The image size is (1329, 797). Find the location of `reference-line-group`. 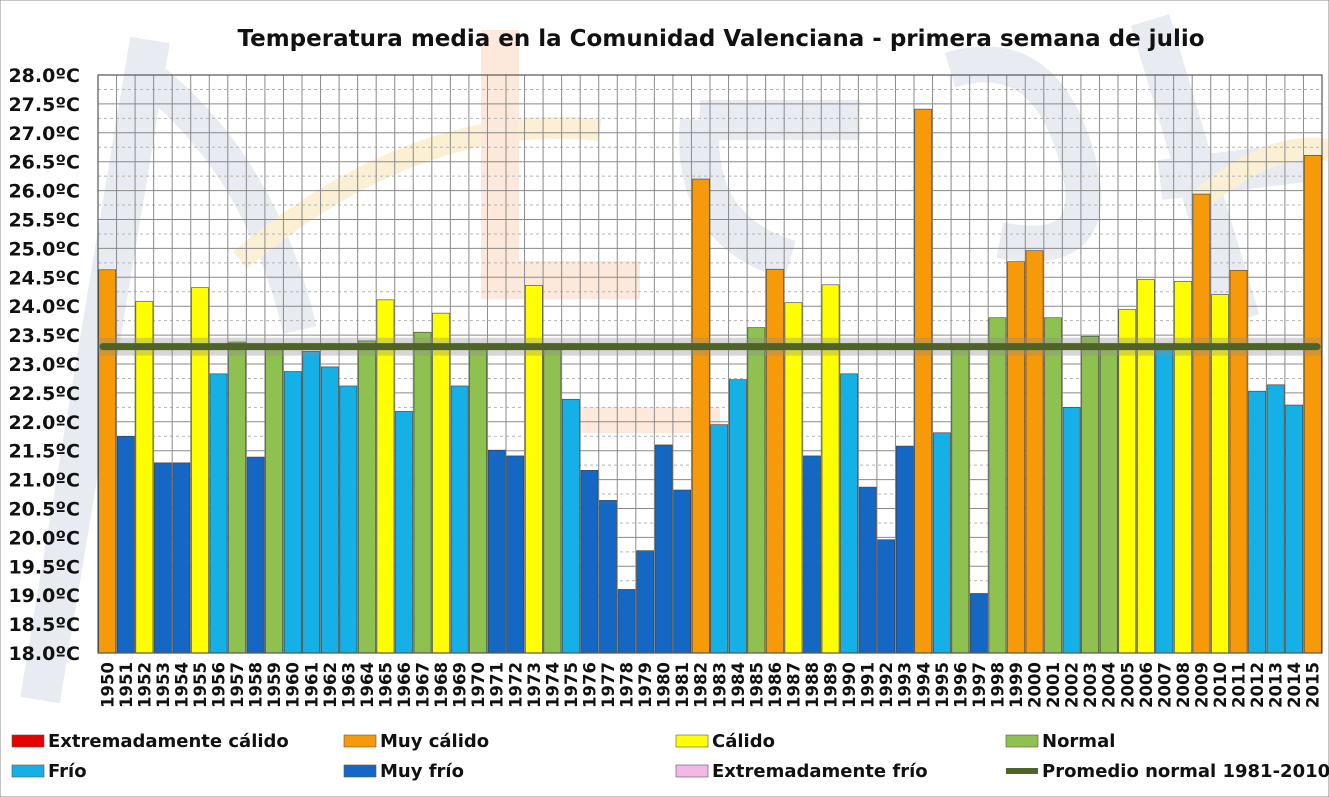

reference-line-group is located at coordinates (710, 346).